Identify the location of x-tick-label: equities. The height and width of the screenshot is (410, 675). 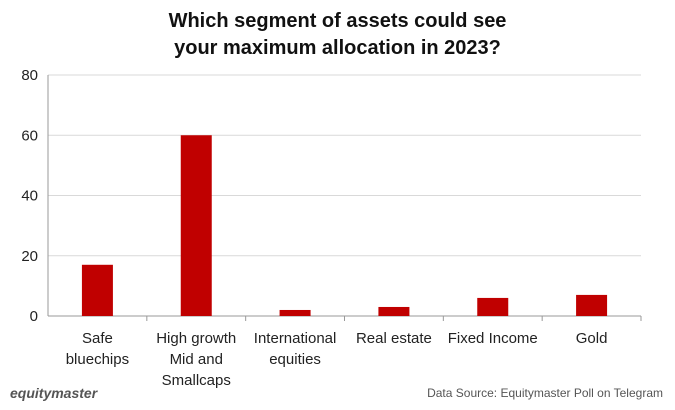
(295, 359).